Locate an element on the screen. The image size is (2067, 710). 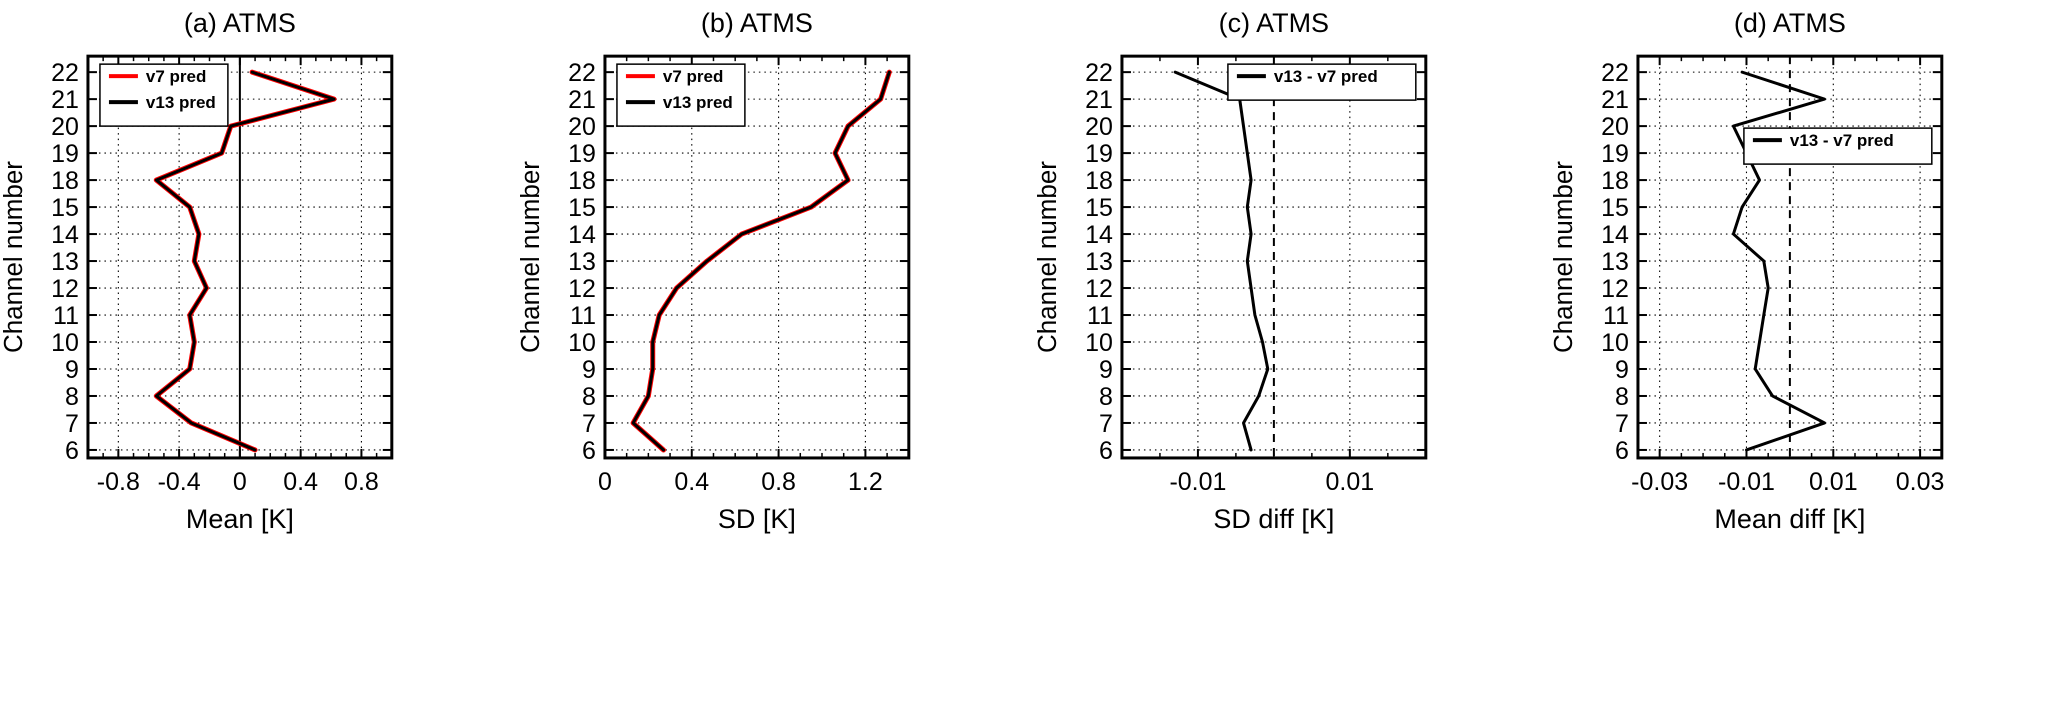
x-tick-label: 1.2 is located at coordinates (865, 482).